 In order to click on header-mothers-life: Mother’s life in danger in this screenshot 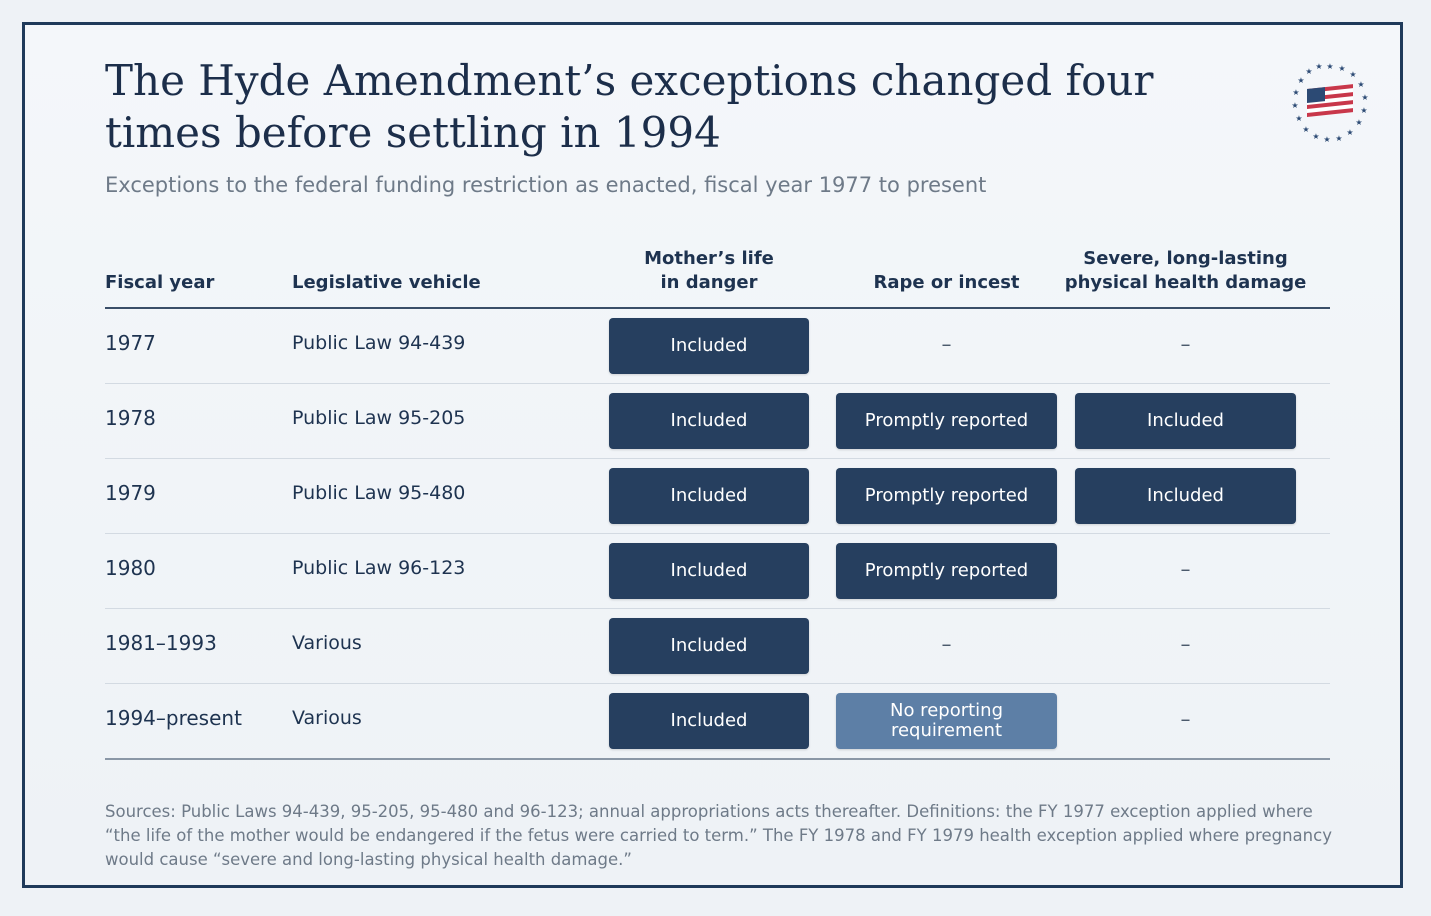, I will do `click(709, 271)`.